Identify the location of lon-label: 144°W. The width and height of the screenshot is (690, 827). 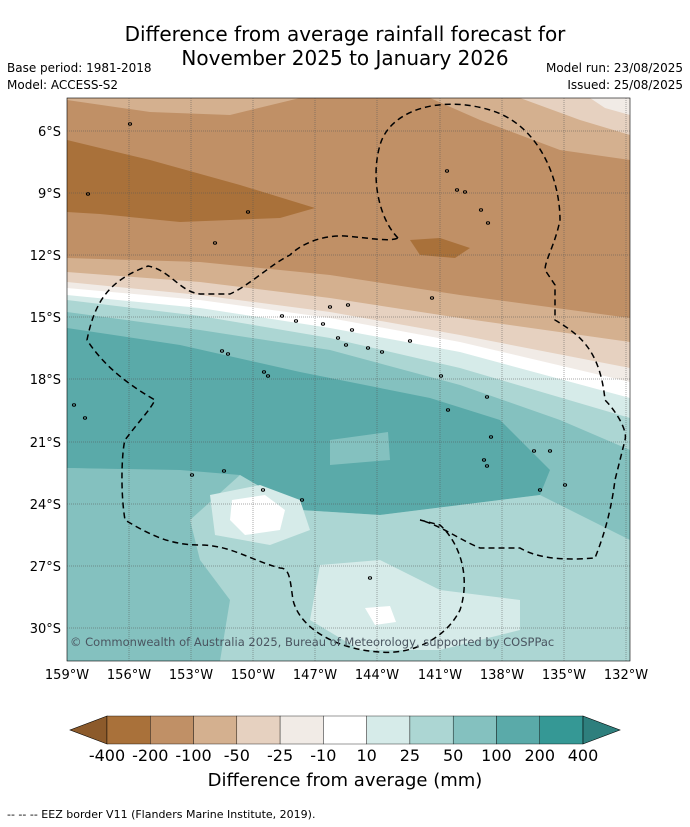
(377, 675).